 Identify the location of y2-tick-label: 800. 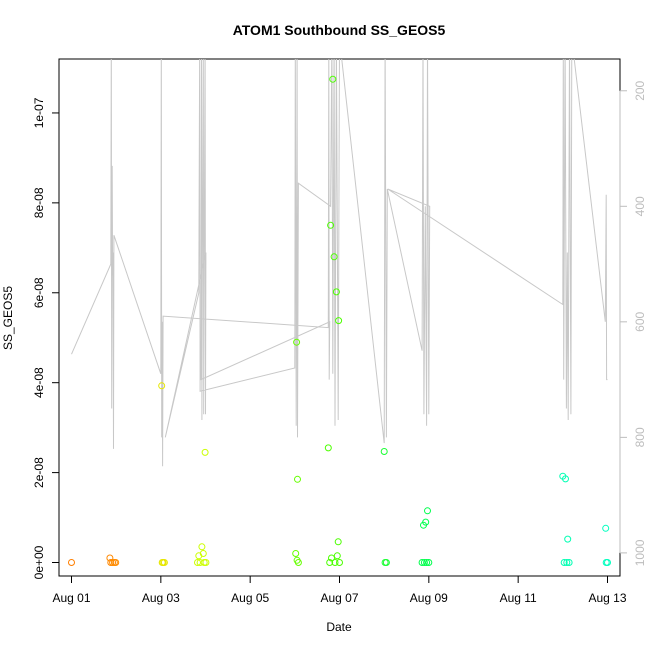
(640, 437).